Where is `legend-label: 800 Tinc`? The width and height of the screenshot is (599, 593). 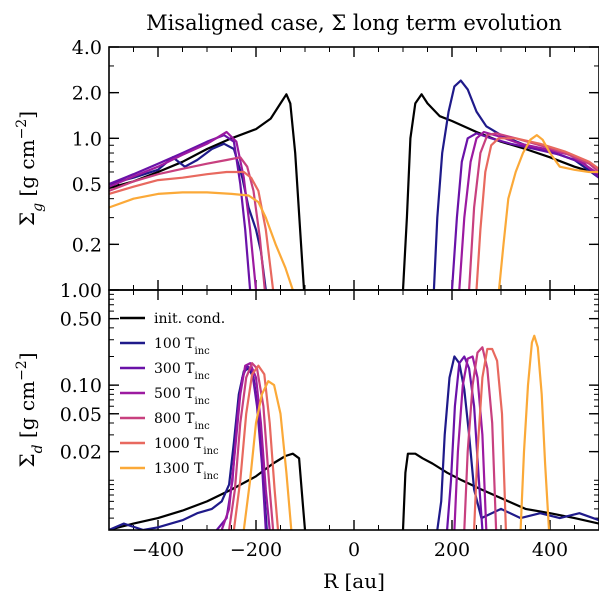
legend-label: 800 Tinc is located at coordinates (182, 421).